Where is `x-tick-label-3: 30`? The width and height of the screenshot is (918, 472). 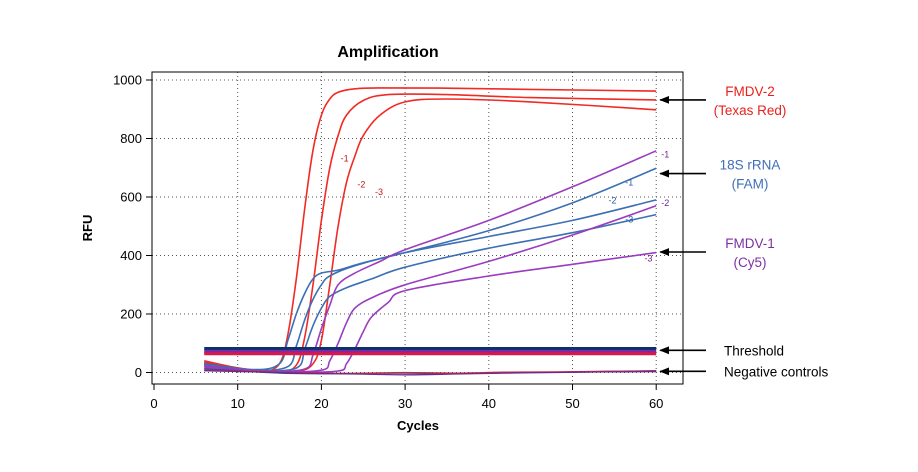 x-tick-label-3: 30 is located at coordinates (405, 403).